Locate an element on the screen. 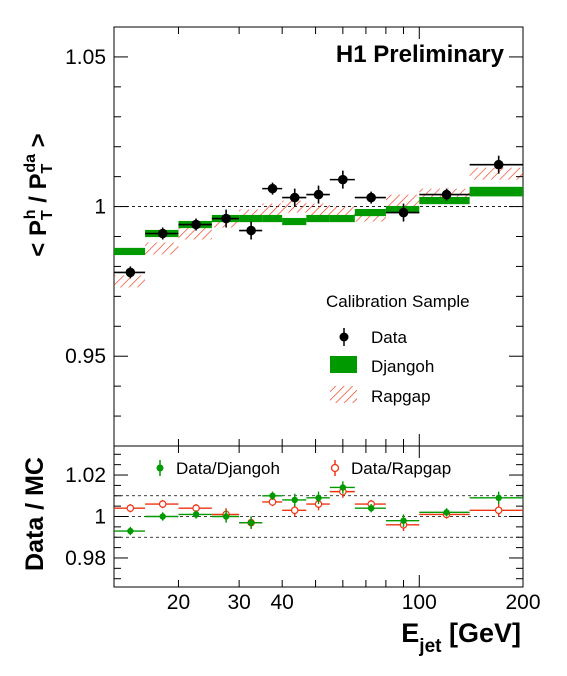 This screenshot has width=567, height=676. ratio-rapgap-points is located at coordinates (318, 508).